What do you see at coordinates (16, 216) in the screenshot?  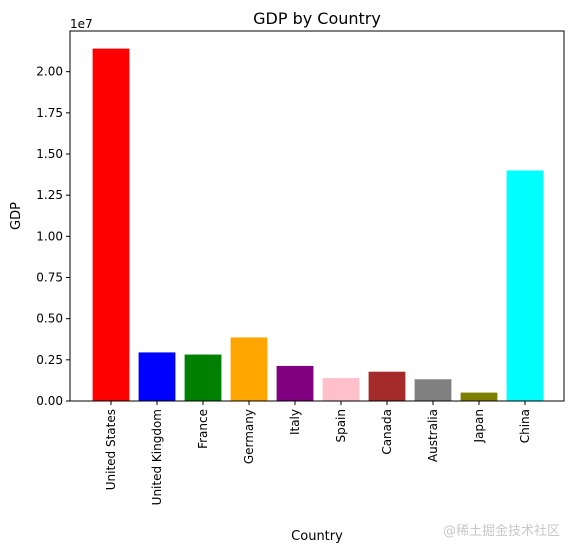 I see `y-axis-label: GDP` at bounding box center [16, 216].